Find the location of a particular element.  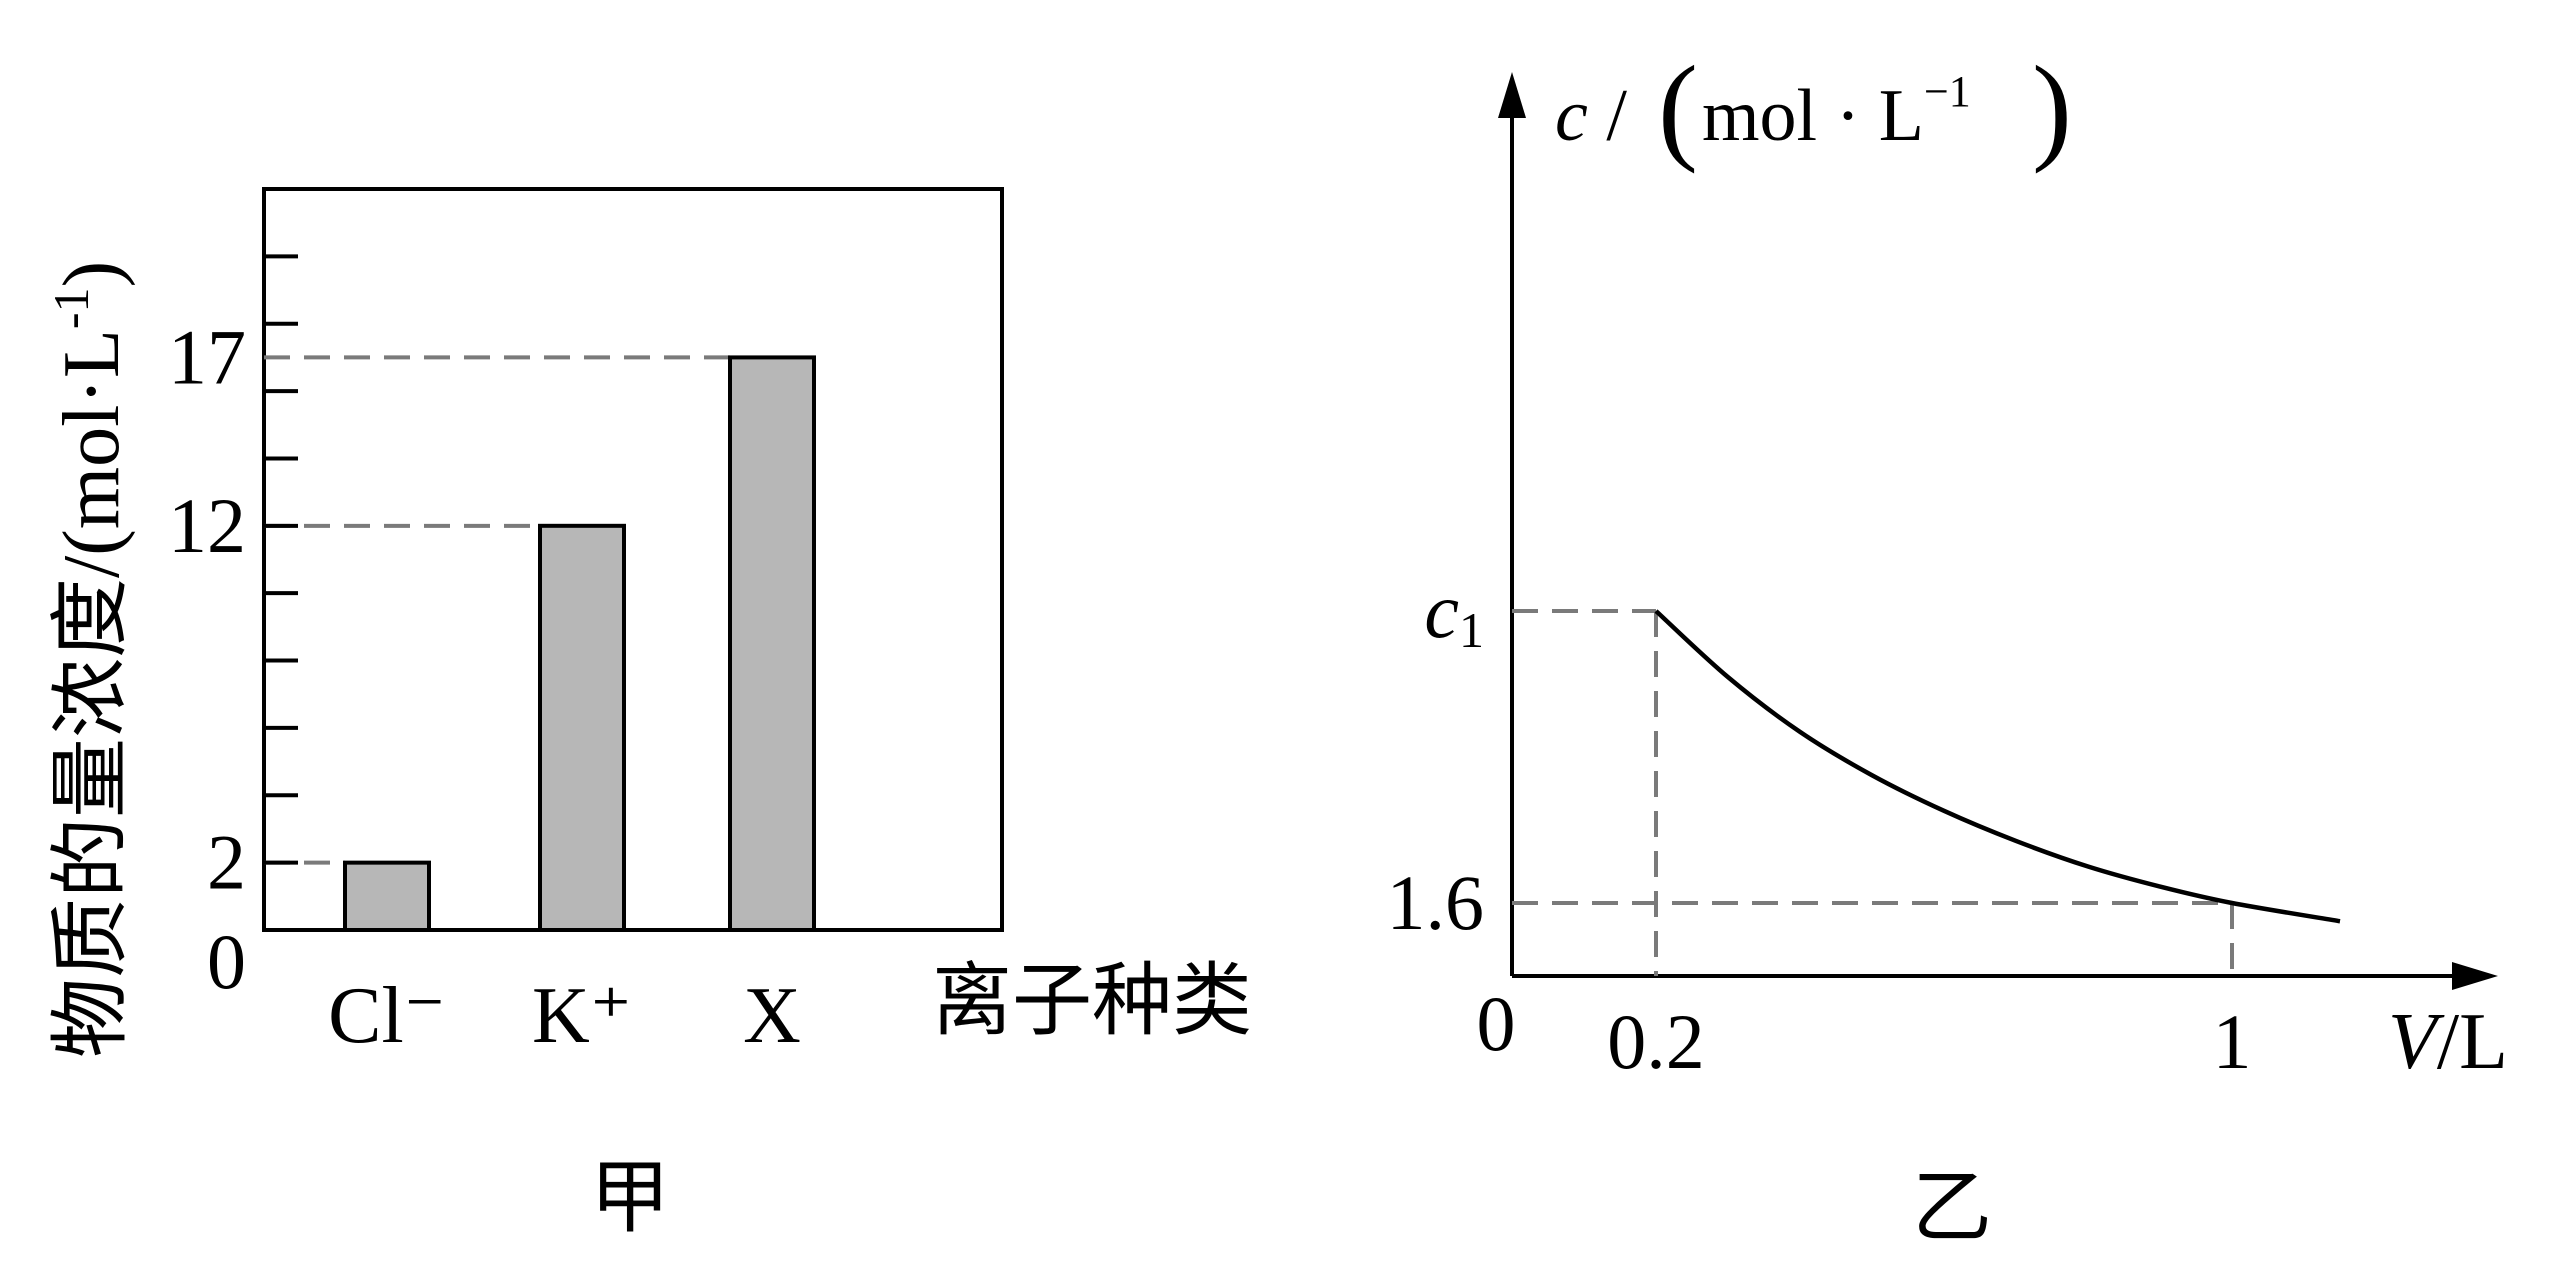

line-y-axis-title-sep: / is located at coordinates (1608, 116).